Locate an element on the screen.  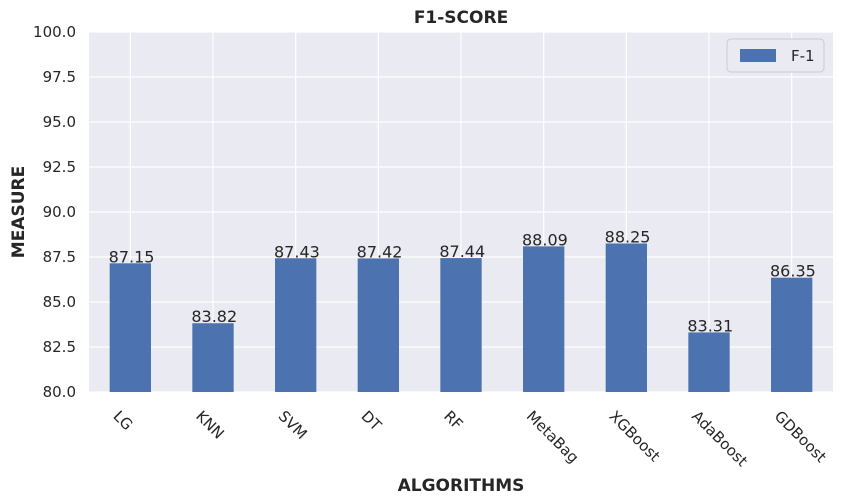
y-tick-label: 100.0 is located at coordinates (54, 32).